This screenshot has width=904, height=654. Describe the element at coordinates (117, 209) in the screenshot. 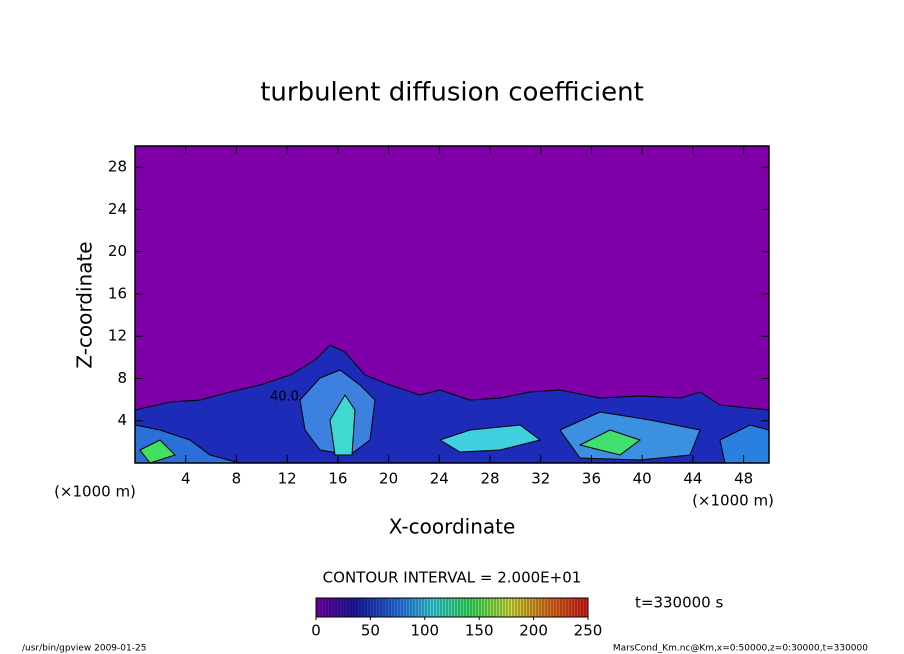

I see `y-tick-label: 24` at that location.